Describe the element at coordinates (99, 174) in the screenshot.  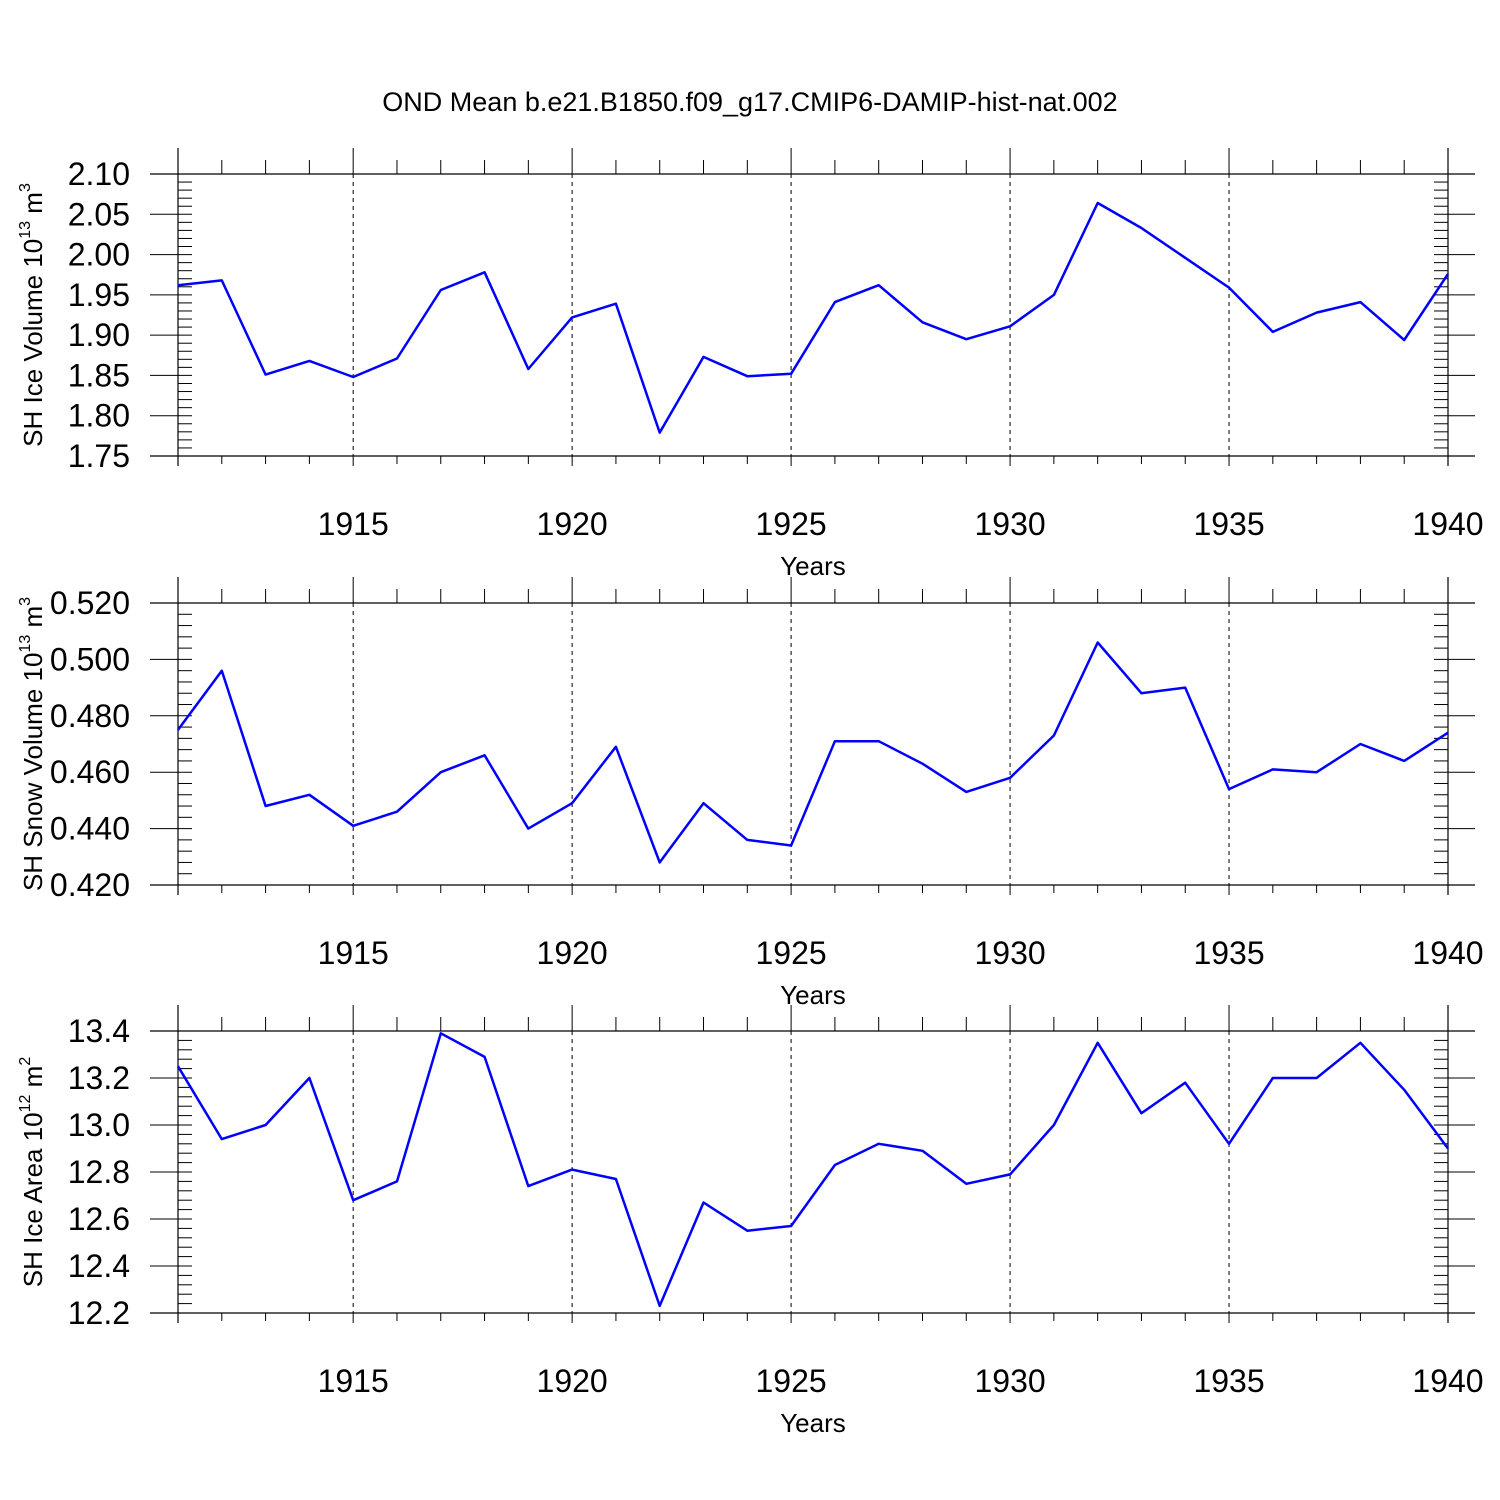
I see `y-tick-label: 2.10` at that location.